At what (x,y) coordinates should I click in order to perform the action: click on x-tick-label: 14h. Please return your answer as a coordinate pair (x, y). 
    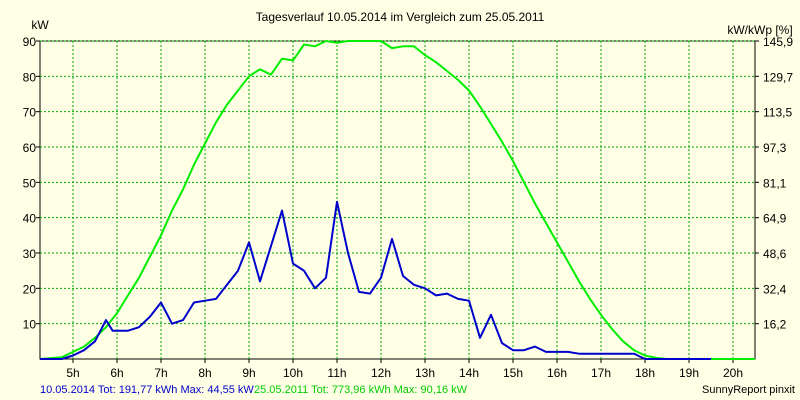
    Looking at the image, I should click on (469, 373).